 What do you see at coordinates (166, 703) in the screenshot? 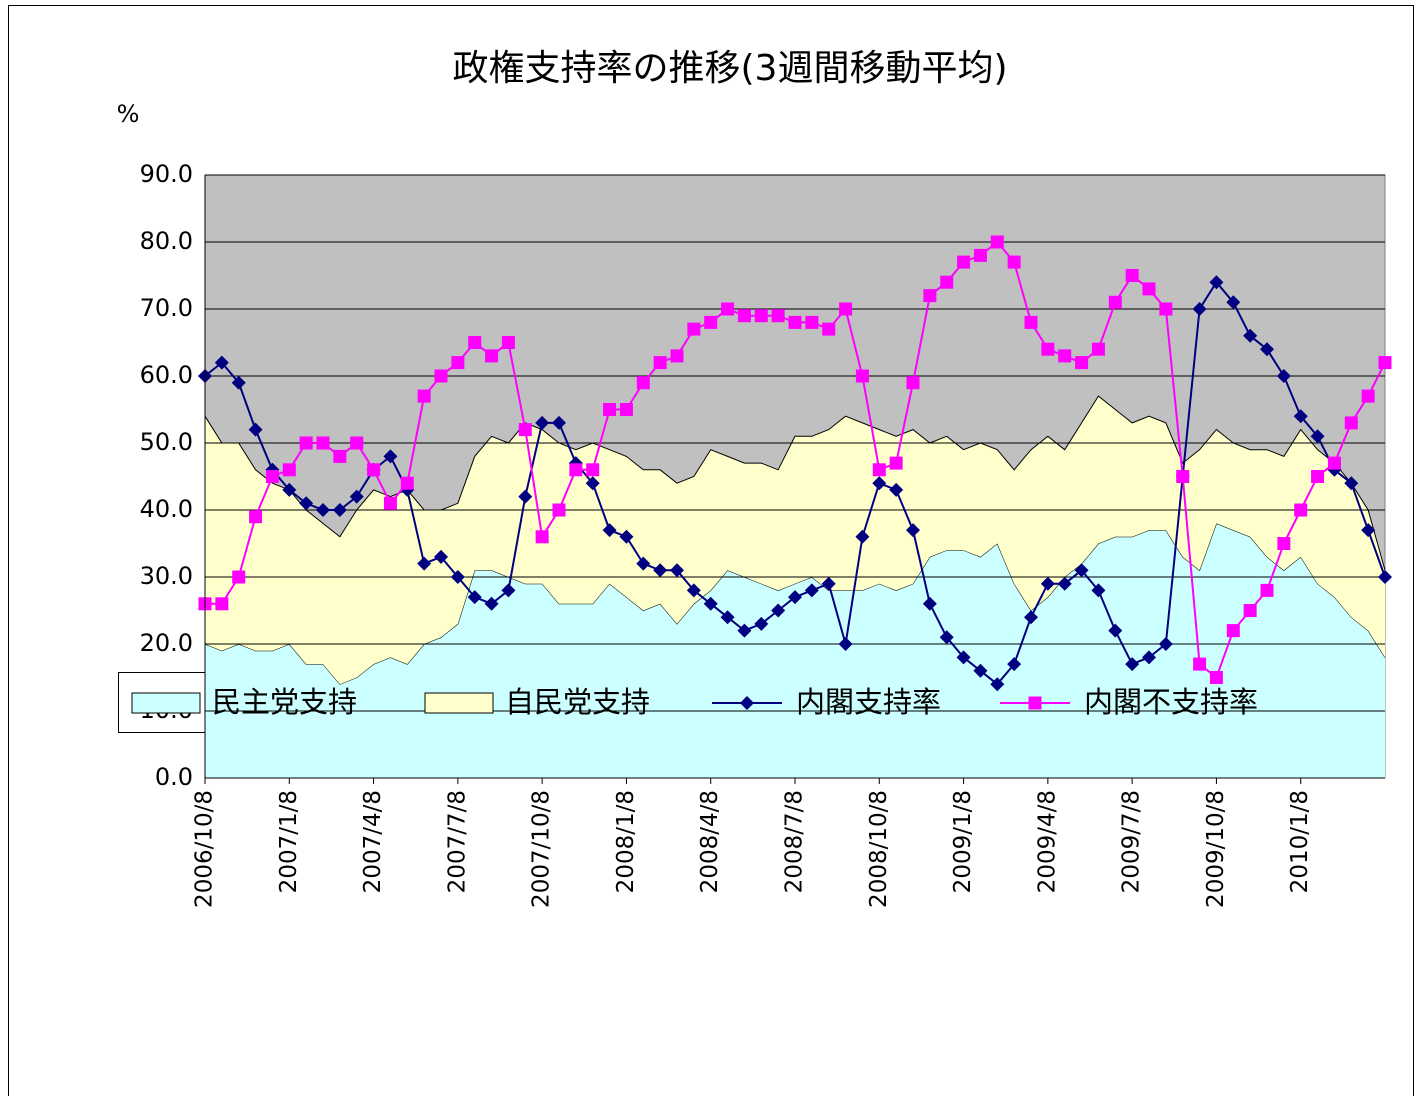
I see `legend-key` at bounding box center [166, 703].